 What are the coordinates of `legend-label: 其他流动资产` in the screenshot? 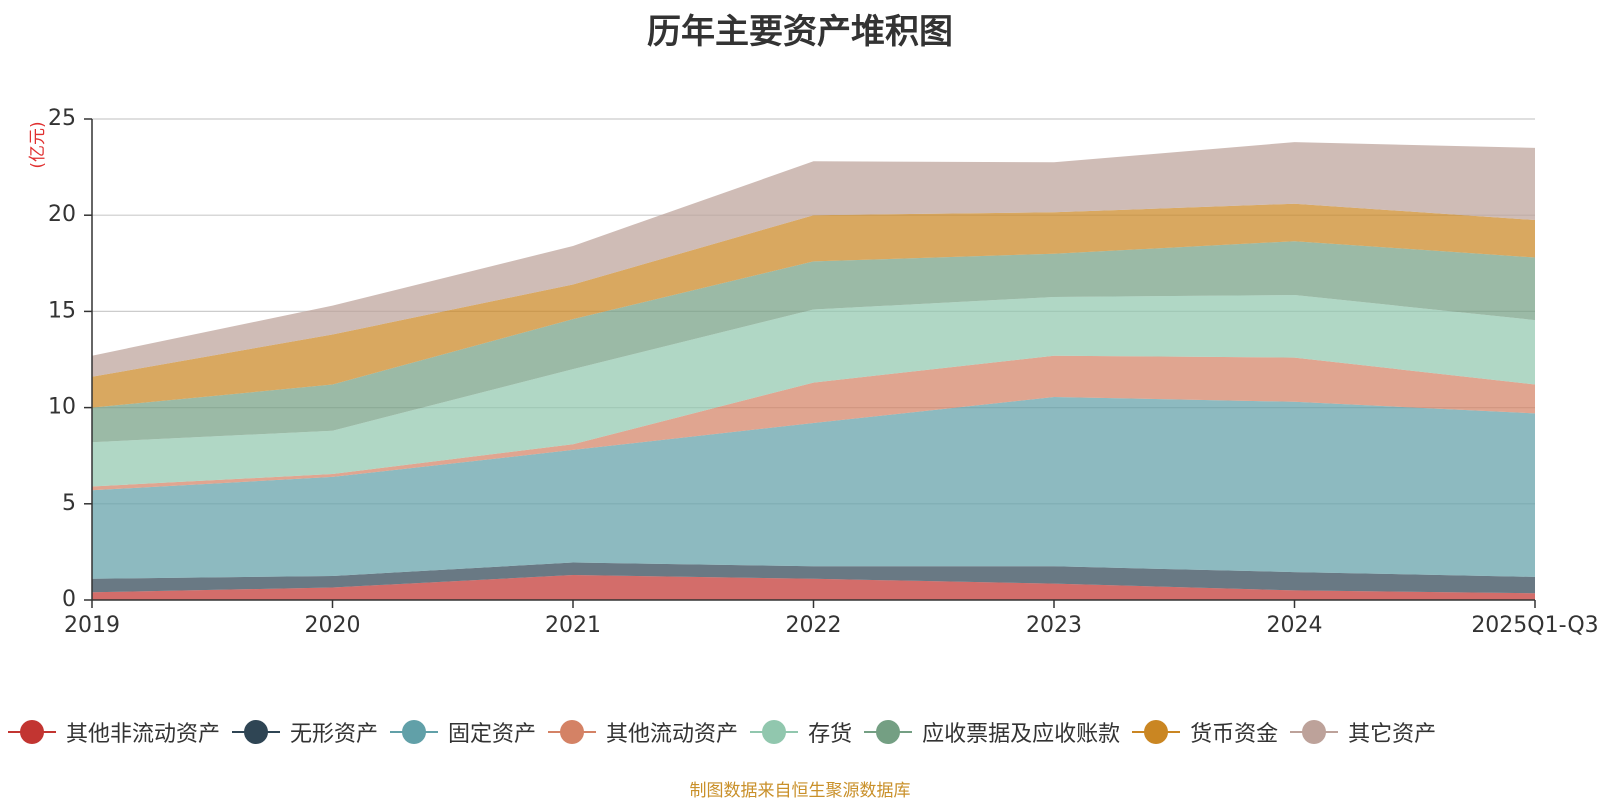 It's located at (672, 734).